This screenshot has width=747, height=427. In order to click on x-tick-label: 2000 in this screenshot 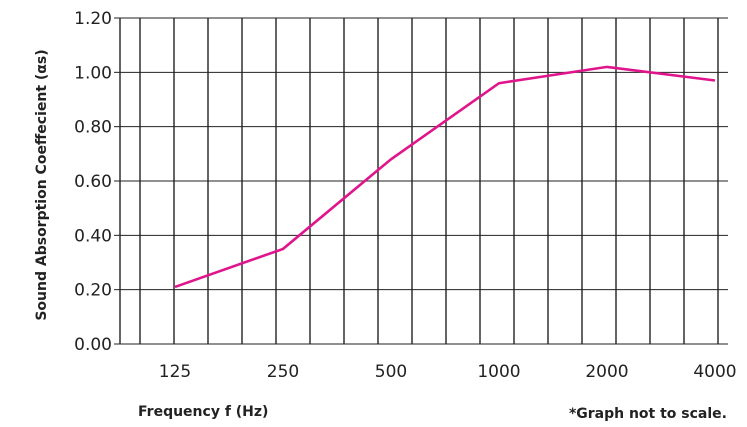, I will do `click(606, 372)`.